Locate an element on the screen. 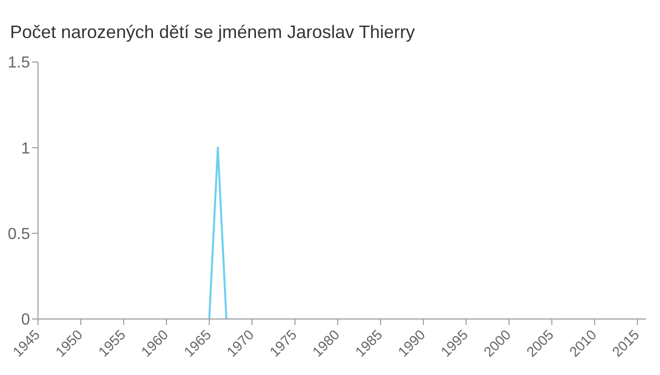 The image size is (660, 375). y-tick-label: 0 is located at coordinates (25, 320).